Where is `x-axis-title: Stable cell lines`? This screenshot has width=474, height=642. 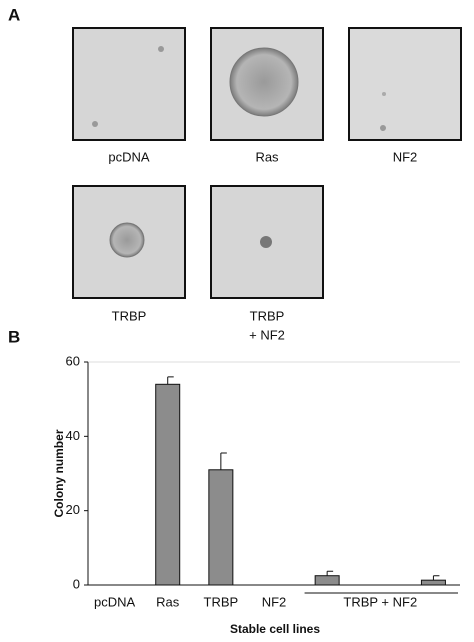
x-axis-title: Stable cell lines is located at coordinates (275, 629).